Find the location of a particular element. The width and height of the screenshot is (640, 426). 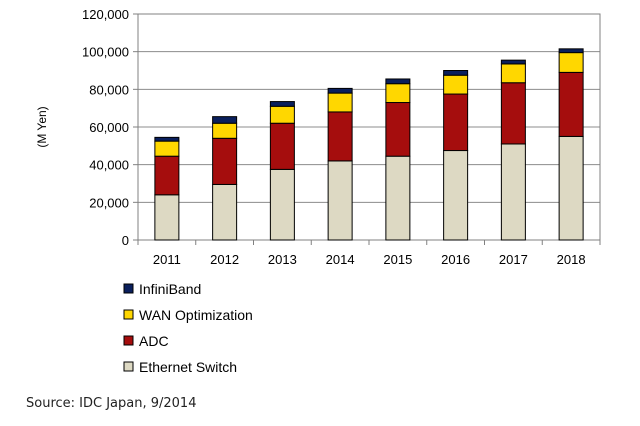

legend-label: InfiniBand is located at coordinates (170, 289).